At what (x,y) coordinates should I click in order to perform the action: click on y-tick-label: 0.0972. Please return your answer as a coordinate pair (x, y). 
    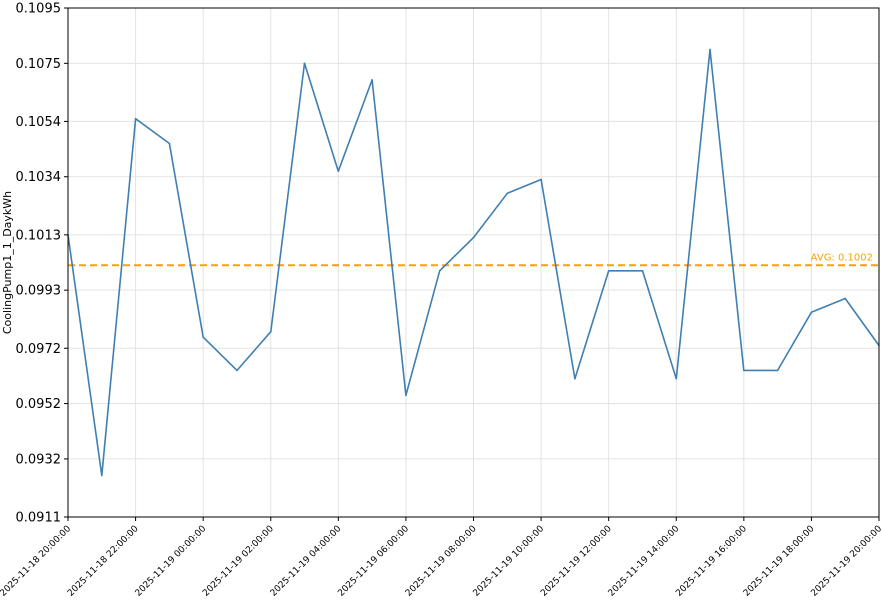
    Looking at the image, I should click on (39, 349).